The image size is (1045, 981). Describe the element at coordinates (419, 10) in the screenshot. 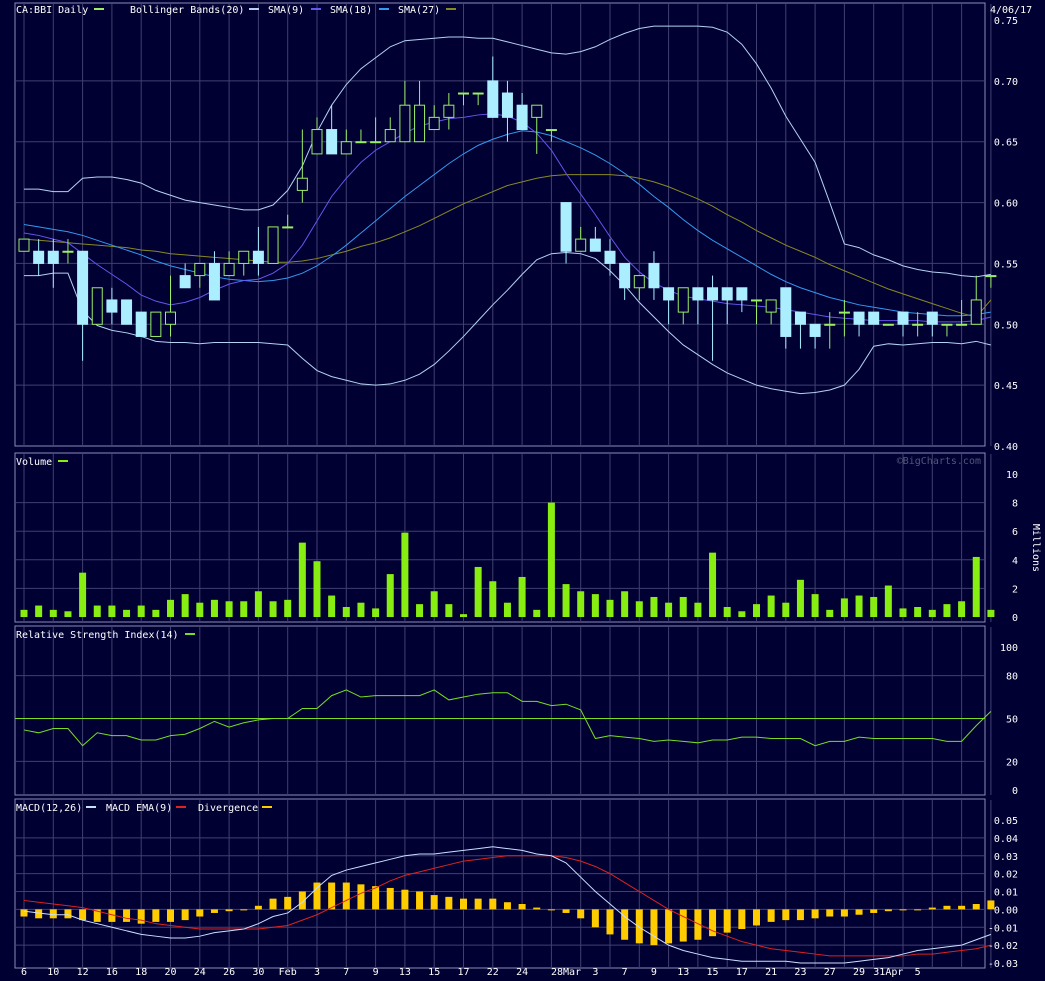

I see `sma27-legend: SMA(27)` at that location.